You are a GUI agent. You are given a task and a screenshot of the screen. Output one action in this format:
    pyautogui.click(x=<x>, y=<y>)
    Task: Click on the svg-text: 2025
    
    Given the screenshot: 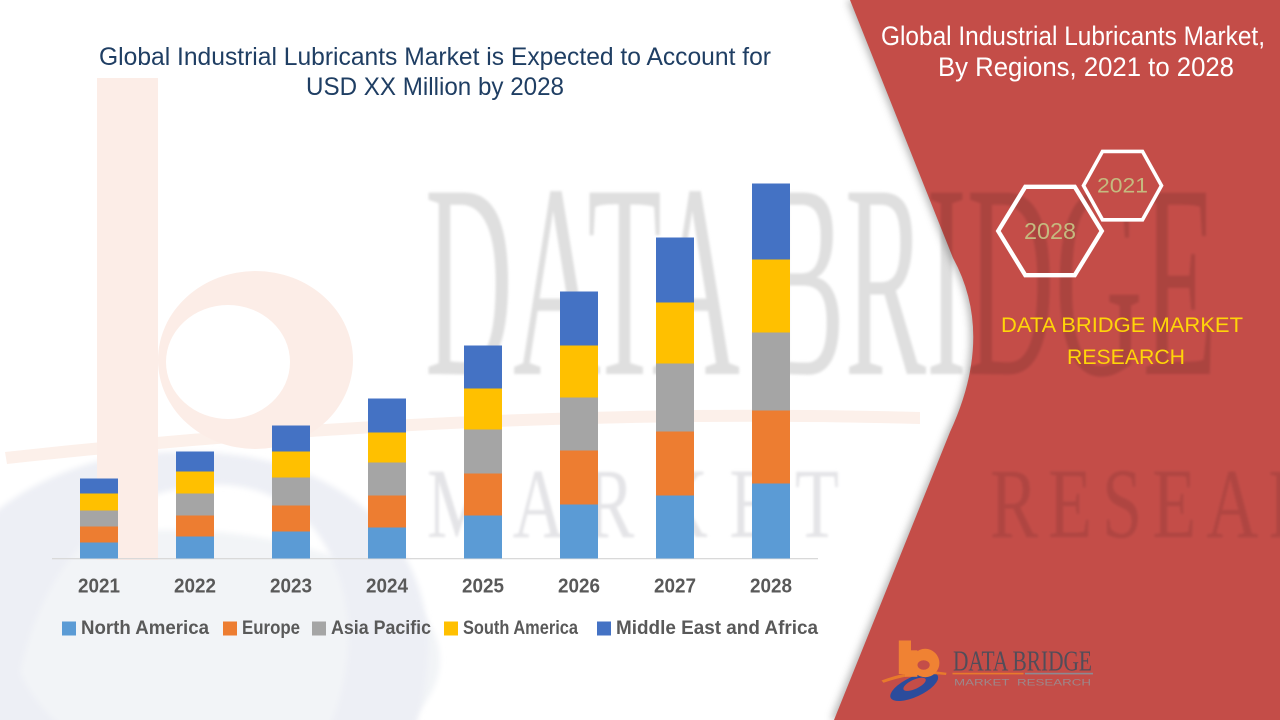 What is the action you would take?
    pyautogui.click(x=483, y=586)
    